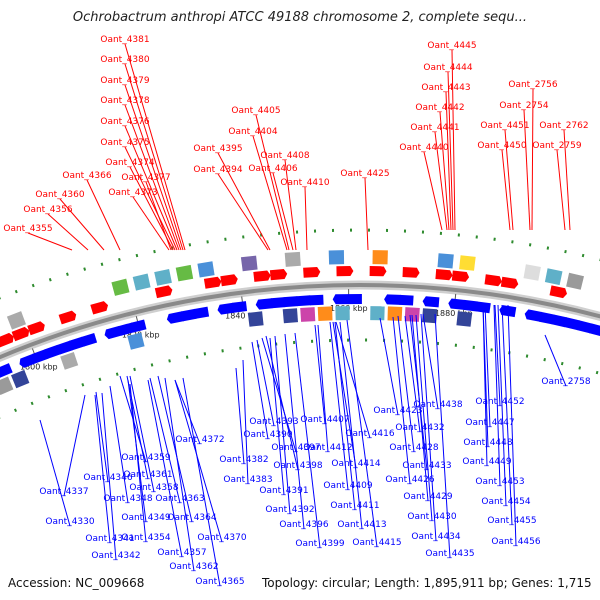  Describe the element at coordinates (27, 229) in the screenshot. I see `gene-label-forward: Oant_4355` at that location.